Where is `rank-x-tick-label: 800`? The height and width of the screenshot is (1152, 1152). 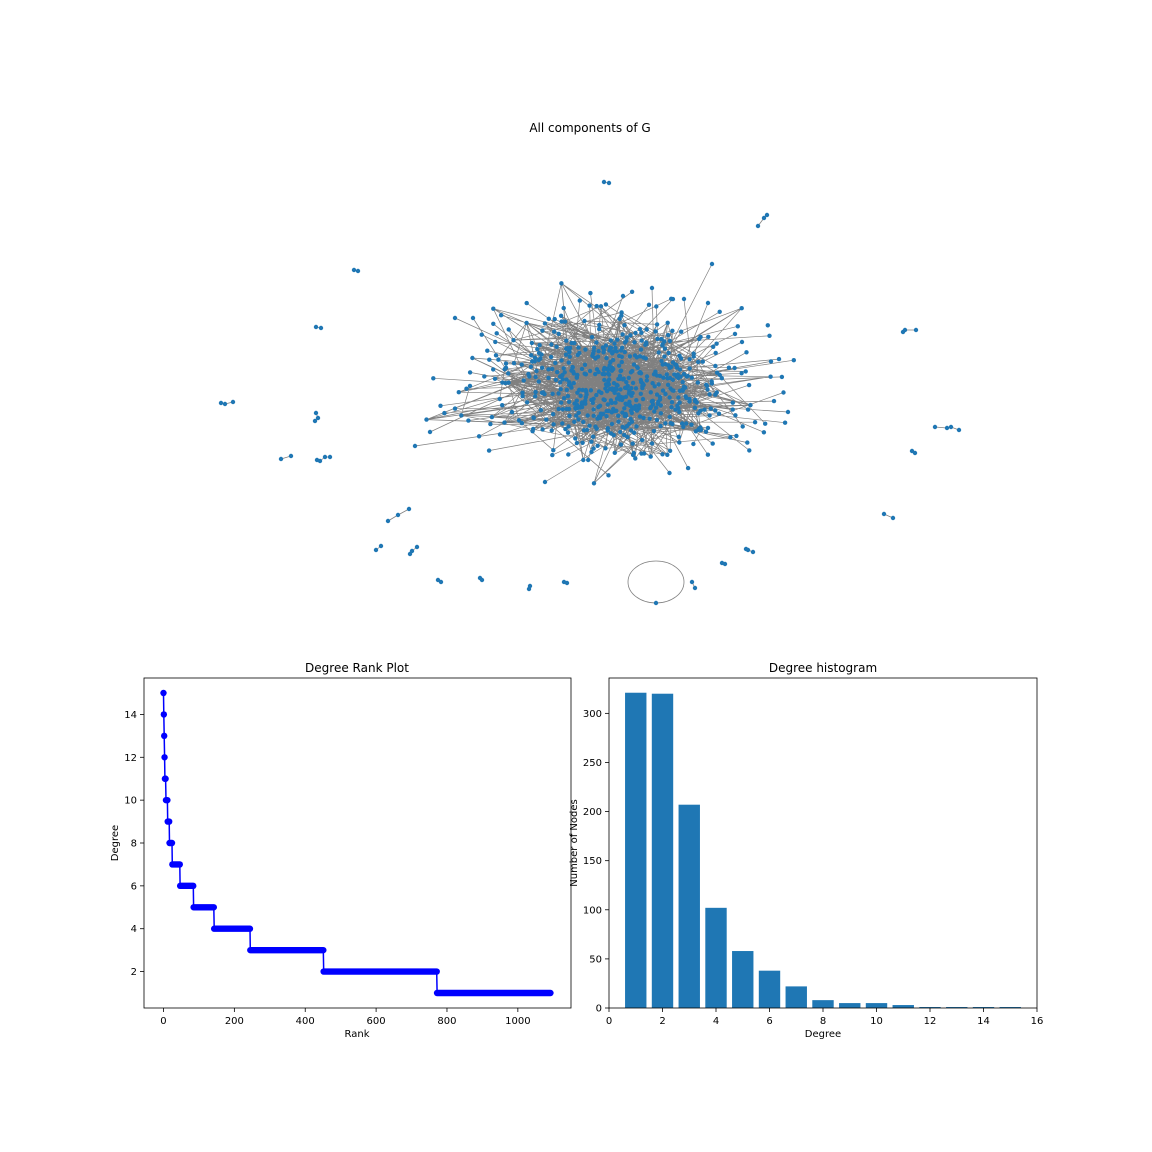
rank-x-tick-label: 800 is located at coordinates (446, 1021).